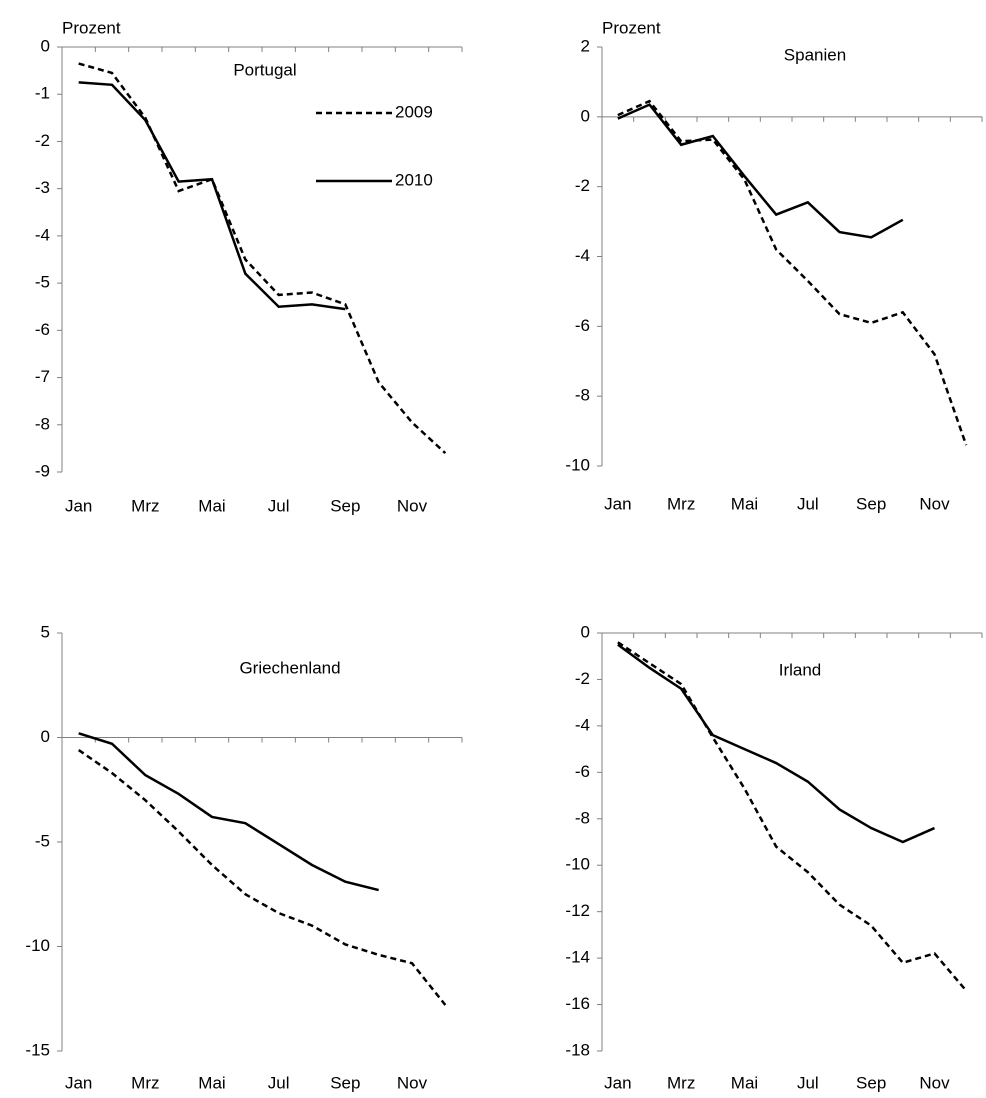 This screenshot has width=986, height=1098. What do you see at coordinates (577, 1003) in the screenshot?
I see `y-tick-label: -16` at bounding box center [577, 1003].